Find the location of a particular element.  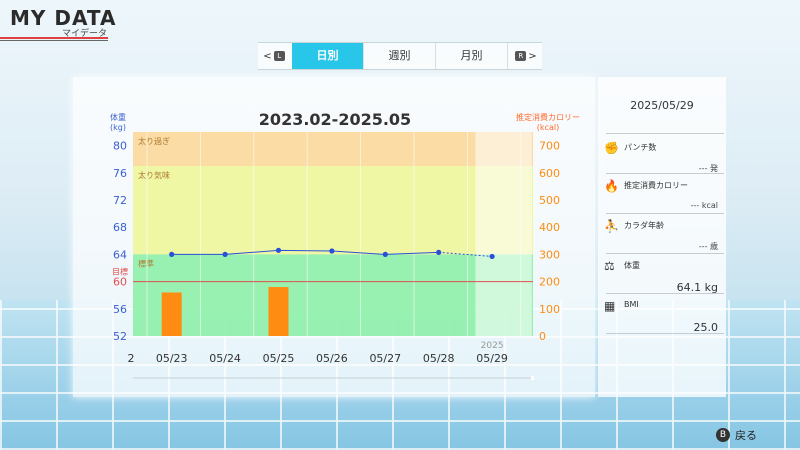

body-age-value: --- 歳 is located at coordinates (708, 246).